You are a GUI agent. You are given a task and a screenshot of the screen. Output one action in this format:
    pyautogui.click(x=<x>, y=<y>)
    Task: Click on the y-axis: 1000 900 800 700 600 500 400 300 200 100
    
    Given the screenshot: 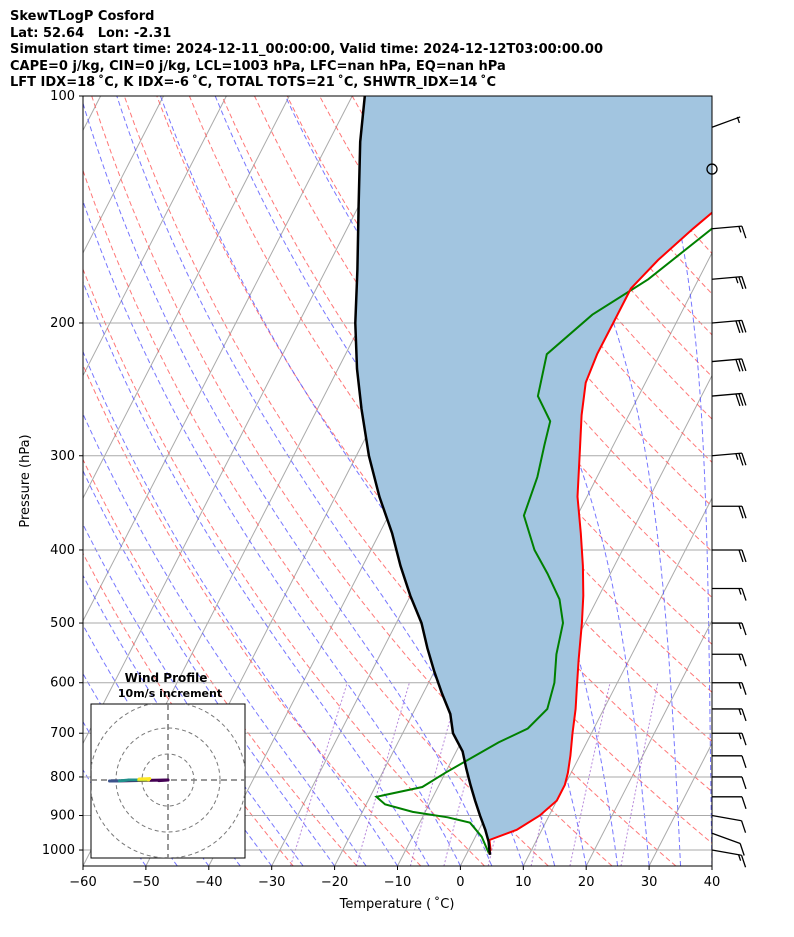 What is the action you would take?
    pyautogui.click(x=62, y=473)
    